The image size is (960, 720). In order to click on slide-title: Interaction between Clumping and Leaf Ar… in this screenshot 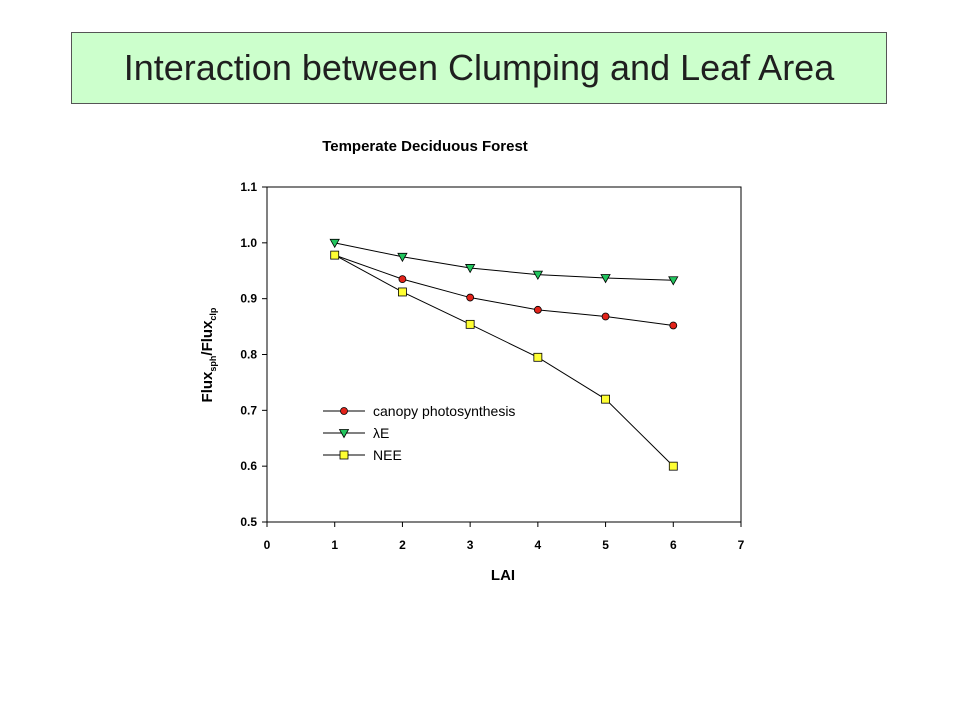, I will do `click(479, 67)`.